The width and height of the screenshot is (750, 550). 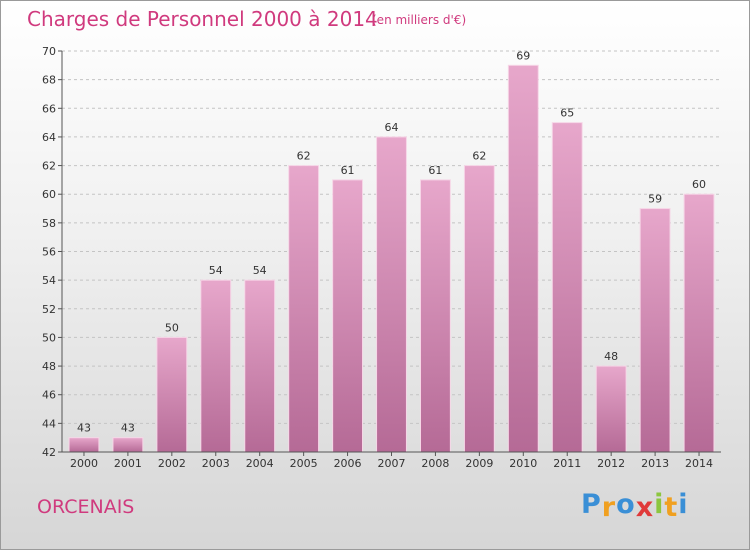 I want to click on y-tick-label: 70, so click(x=49, y=51).